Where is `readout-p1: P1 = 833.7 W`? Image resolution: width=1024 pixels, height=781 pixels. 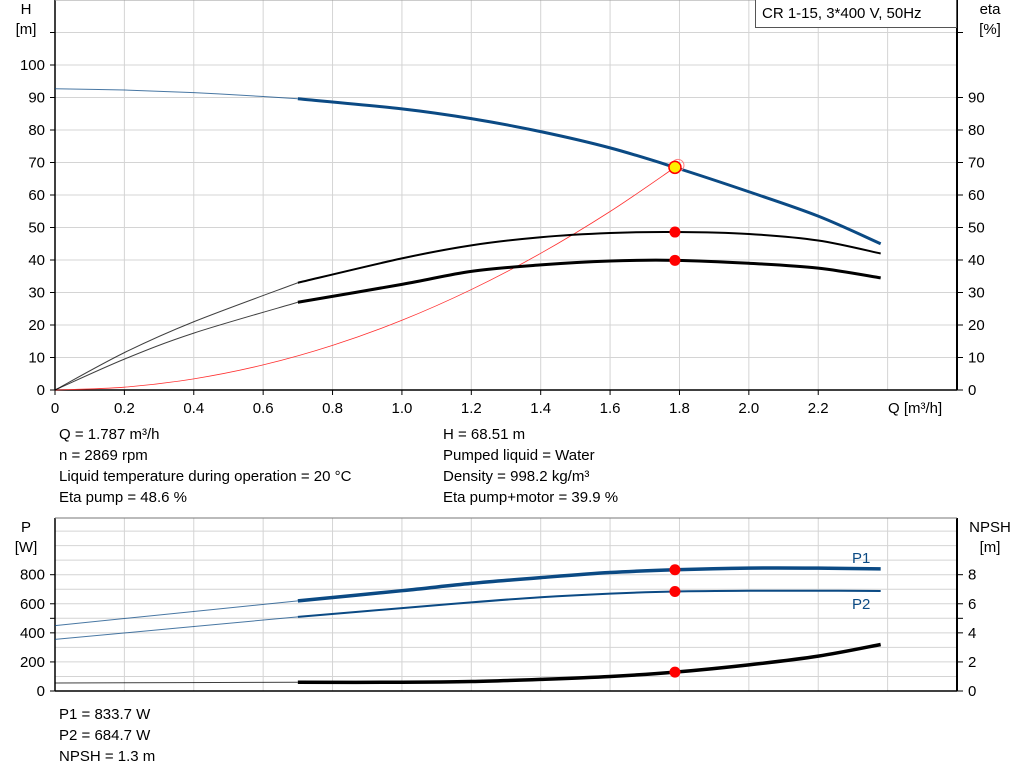 readout-p1: P1 = 833.7 W is located at coordinates (105, 714).